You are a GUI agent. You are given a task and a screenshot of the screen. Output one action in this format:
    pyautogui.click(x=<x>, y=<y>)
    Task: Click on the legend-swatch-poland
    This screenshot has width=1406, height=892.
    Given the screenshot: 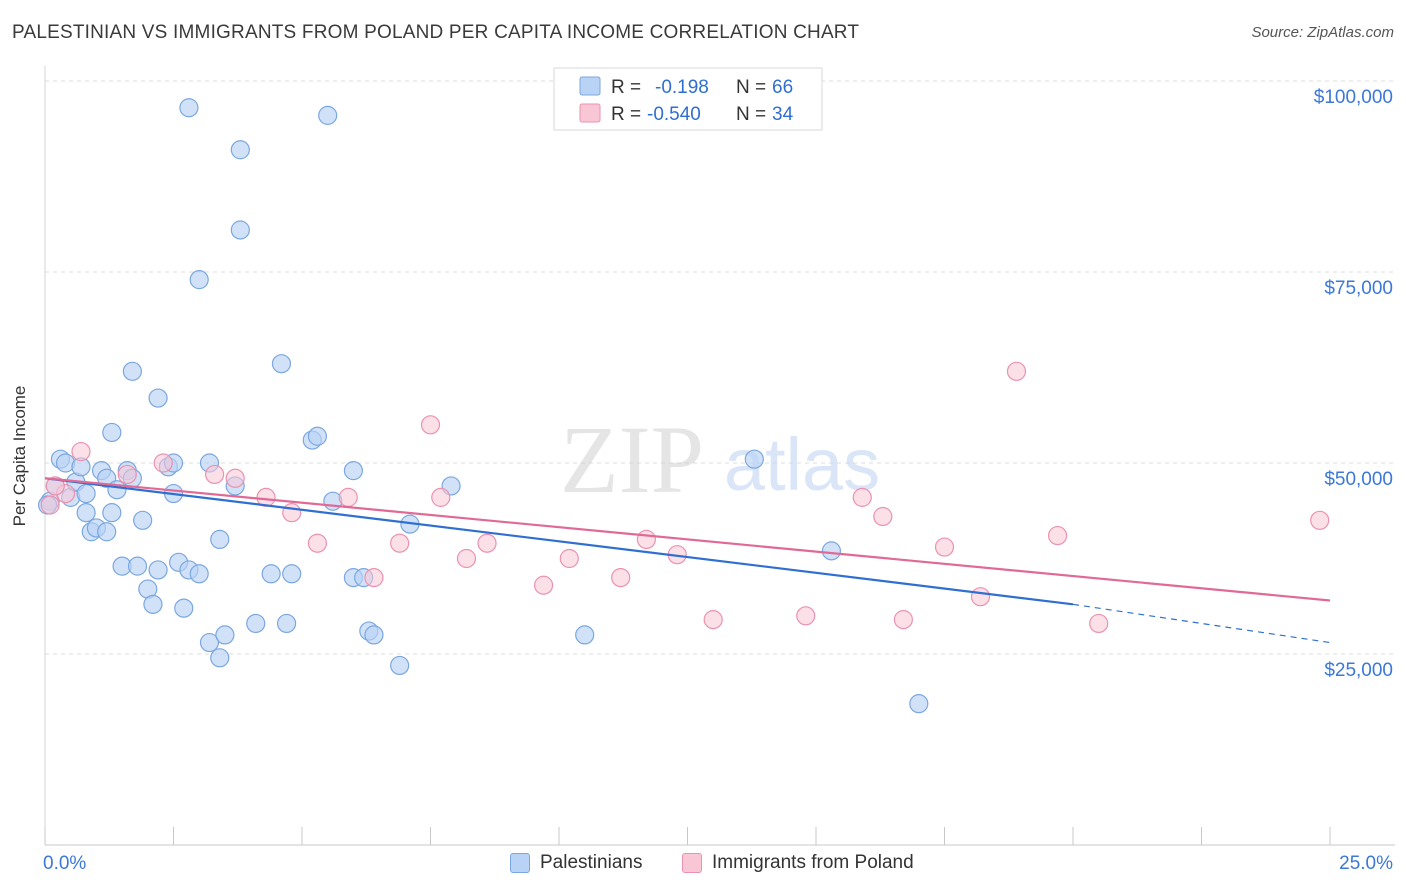 What is the action you would take?
    pyautogui.click(x=692, y=863)
    